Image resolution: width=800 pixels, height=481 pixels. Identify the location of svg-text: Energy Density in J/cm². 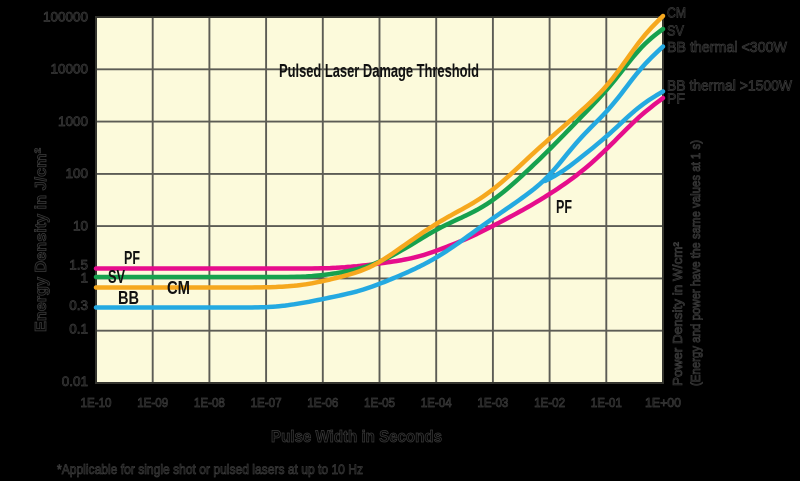
(41, 240).